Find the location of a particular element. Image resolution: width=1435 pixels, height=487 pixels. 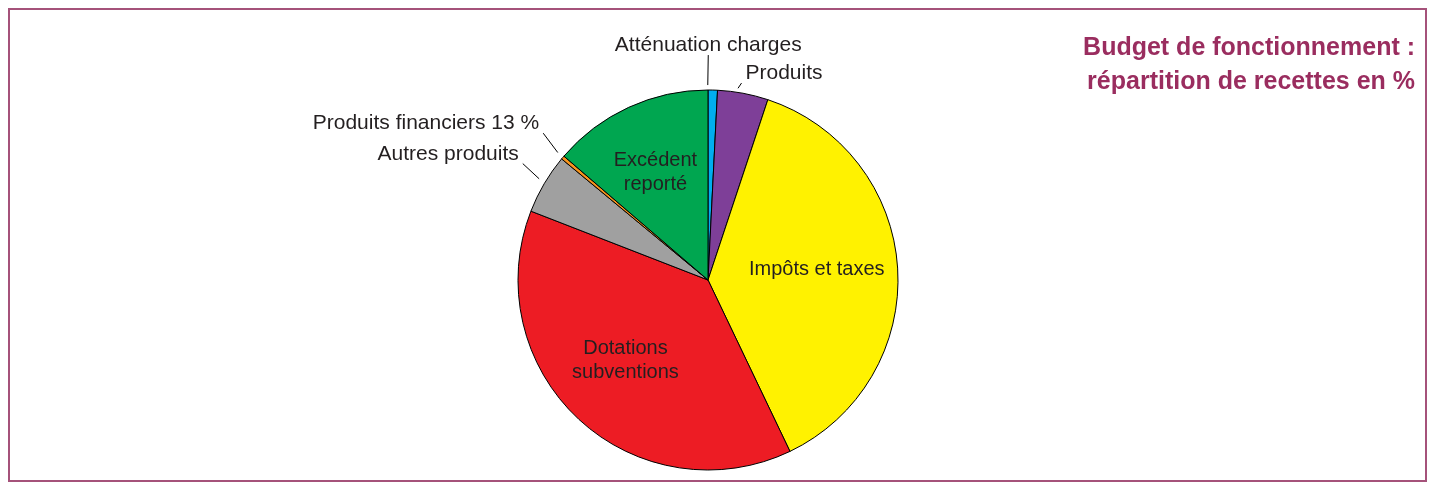

slice-label: Produits is located at coordinates (784, 72).